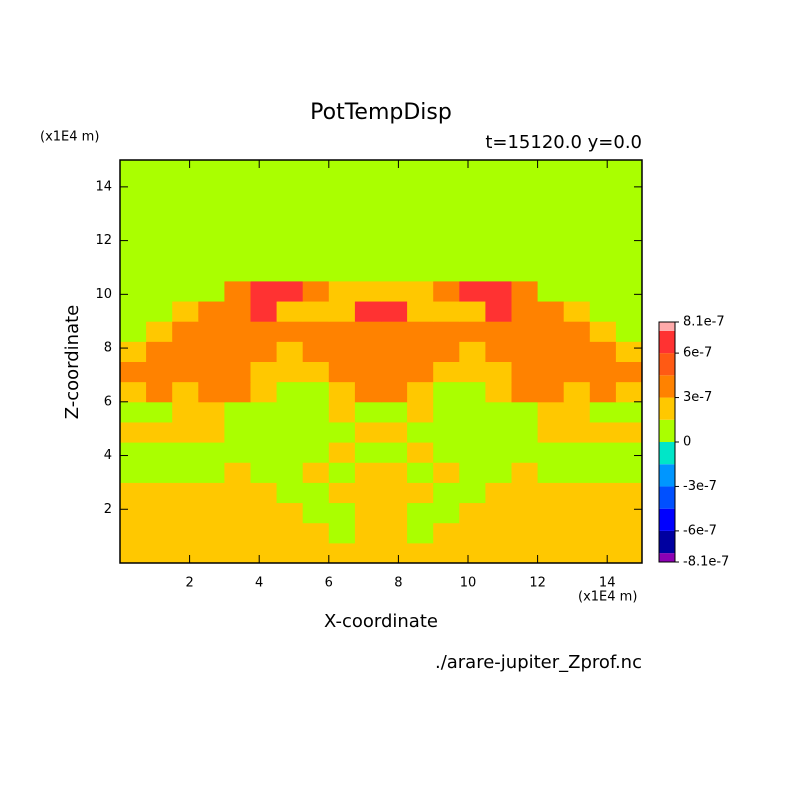 This screenshot has height=804, width=804. Describe the element at coordinates (704, 322) in the screenshot. I see `colorbar-tick-label: 8.1e-7` at that location.